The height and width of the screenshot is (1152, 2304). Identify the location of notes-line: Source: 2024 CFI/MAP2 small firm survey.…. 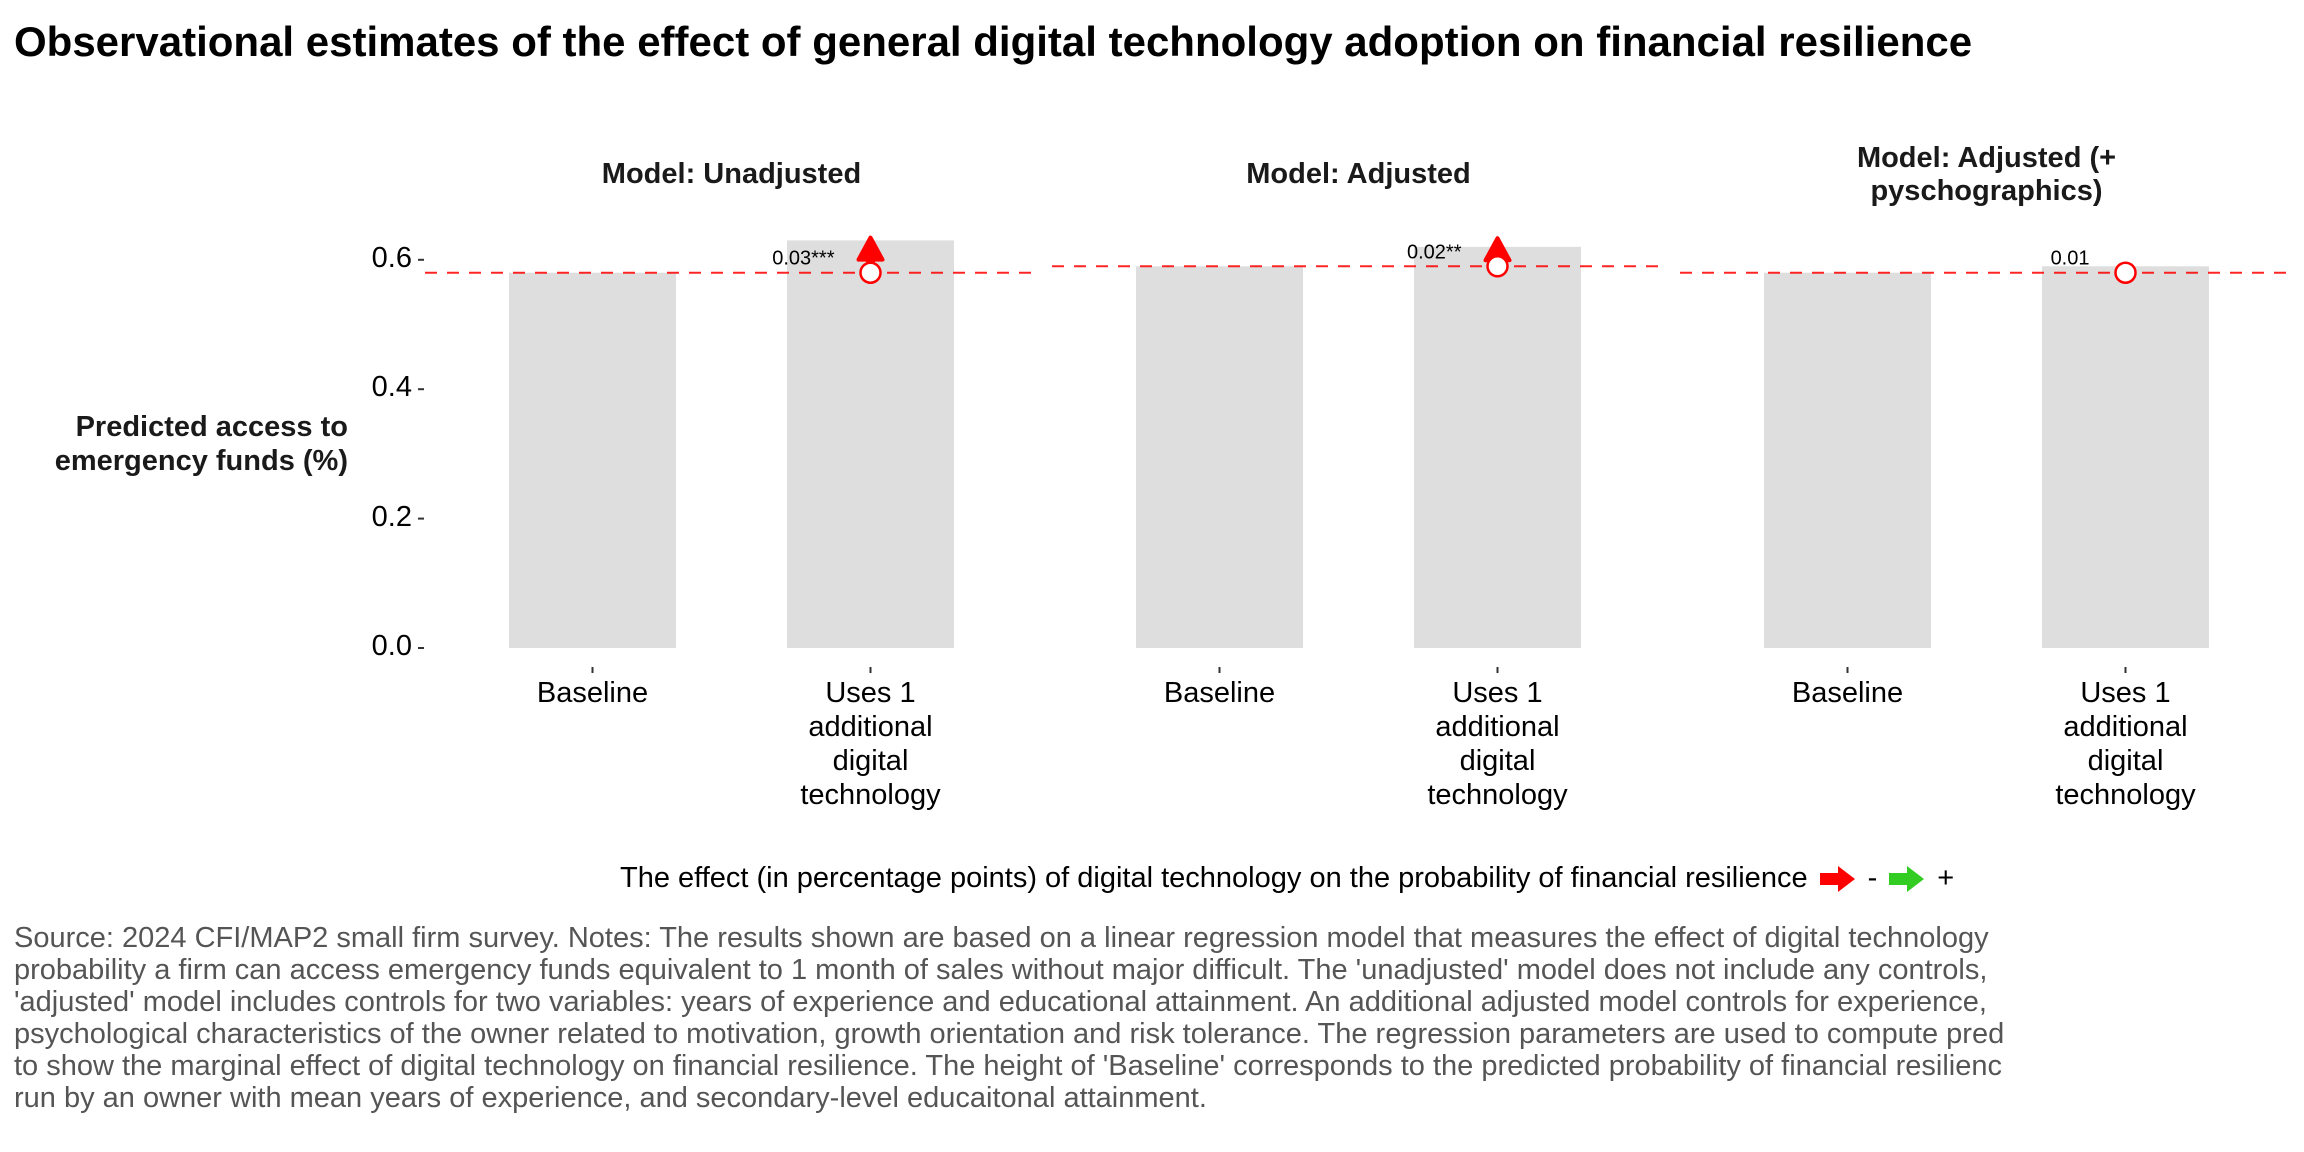
(1001, 938).